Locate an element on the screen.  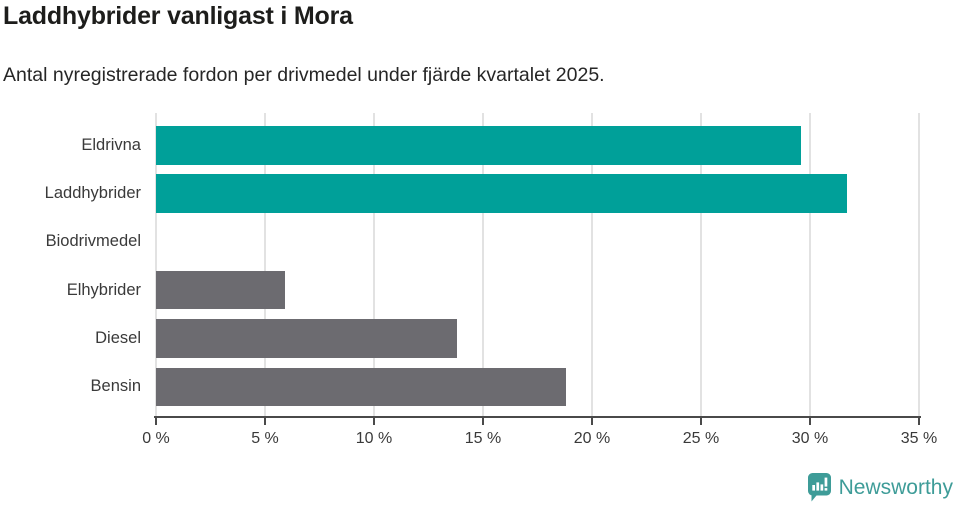
bar-laddhybrider is located at coordinates (502, 193).